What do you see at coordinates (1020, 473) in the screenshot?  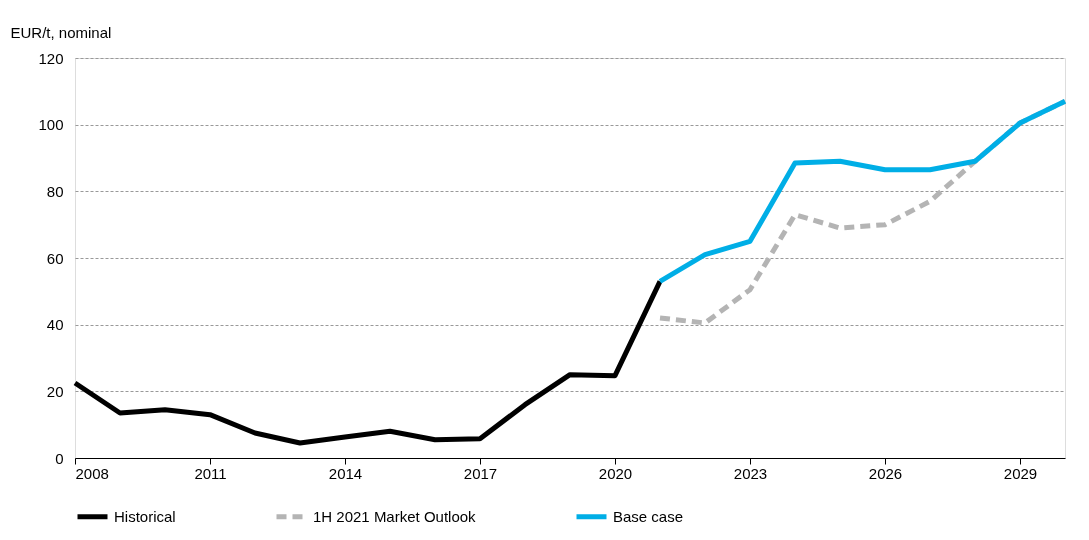 I see `x-tick-label: 2029` at bounding box center [1020, 473].